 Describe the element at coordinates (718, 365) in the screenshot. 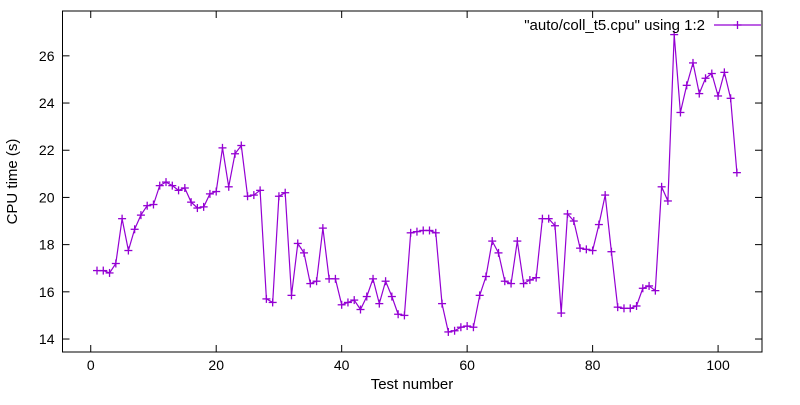

I see `x-tick-label: 100` at that location.